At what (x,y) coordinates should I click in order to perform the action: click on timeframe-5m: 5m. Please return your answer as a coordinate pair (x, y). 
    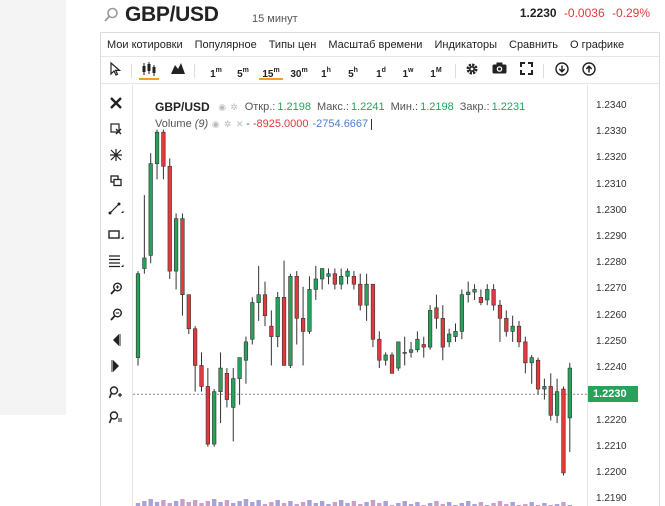
    Looking at the image, I should click on (243, 73).